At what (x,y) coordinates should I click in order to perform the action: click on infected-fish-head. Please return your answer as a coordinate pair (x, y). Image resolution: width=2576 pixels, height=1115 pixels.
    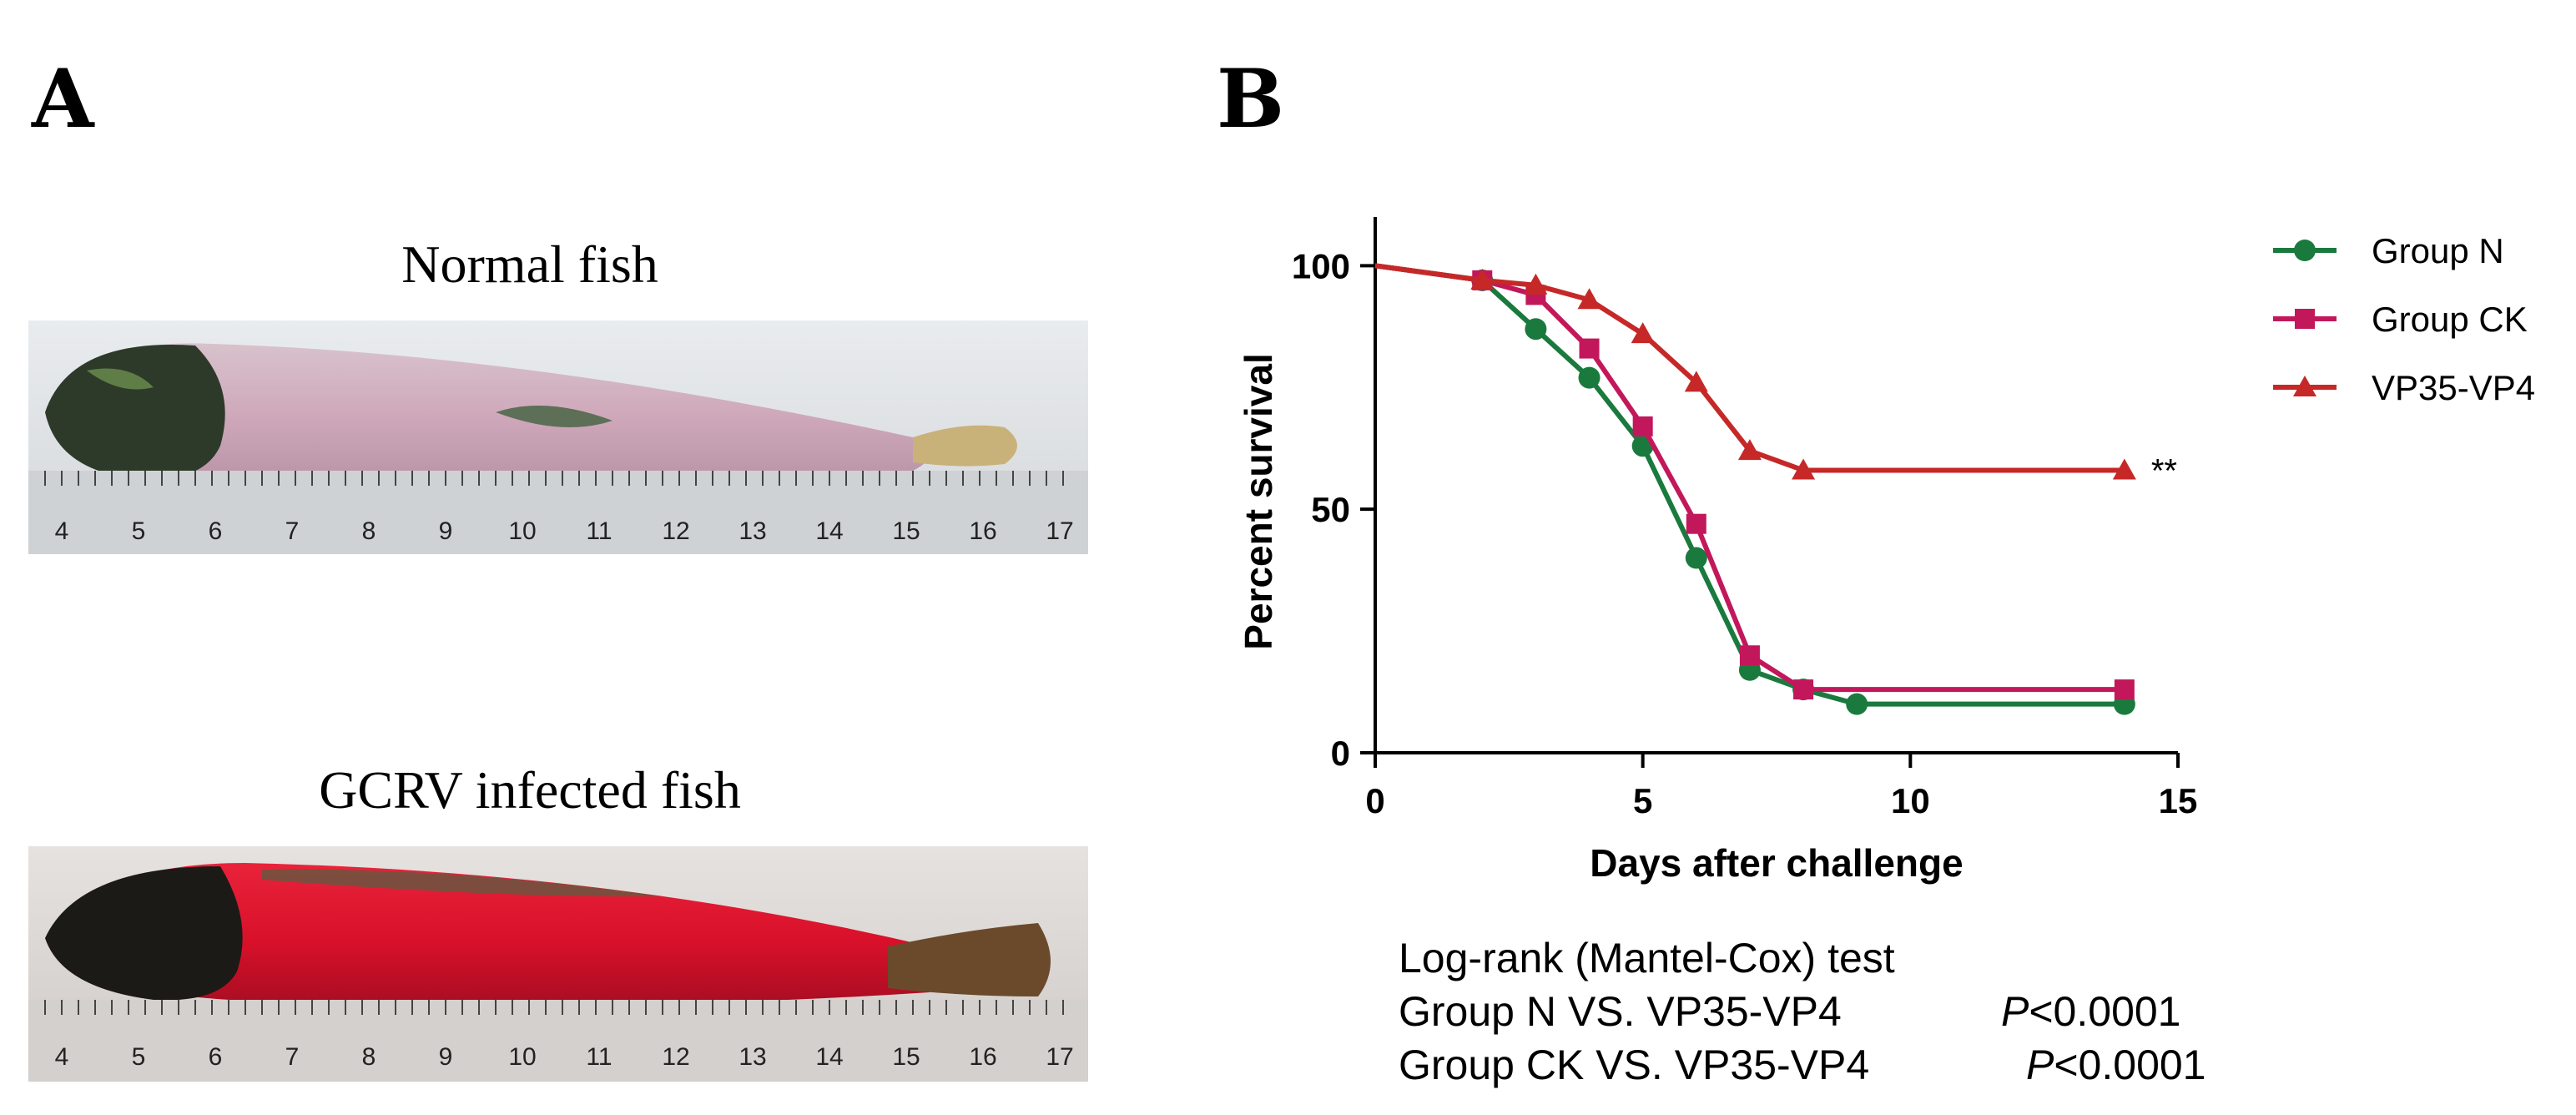
    Looking at the image, I should click on (144, 934).